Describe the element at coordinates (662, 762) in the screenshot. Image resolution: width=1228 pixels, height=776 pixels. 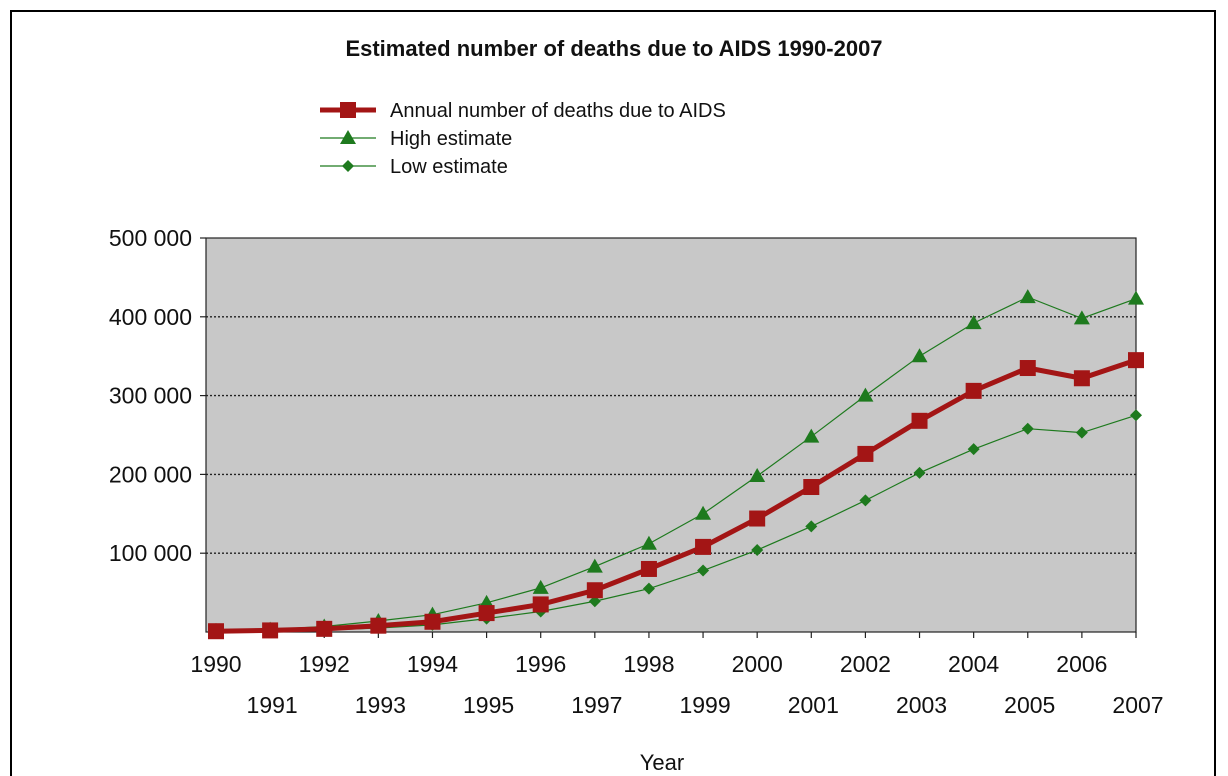
I see `x-axis-label: Year` at that location.